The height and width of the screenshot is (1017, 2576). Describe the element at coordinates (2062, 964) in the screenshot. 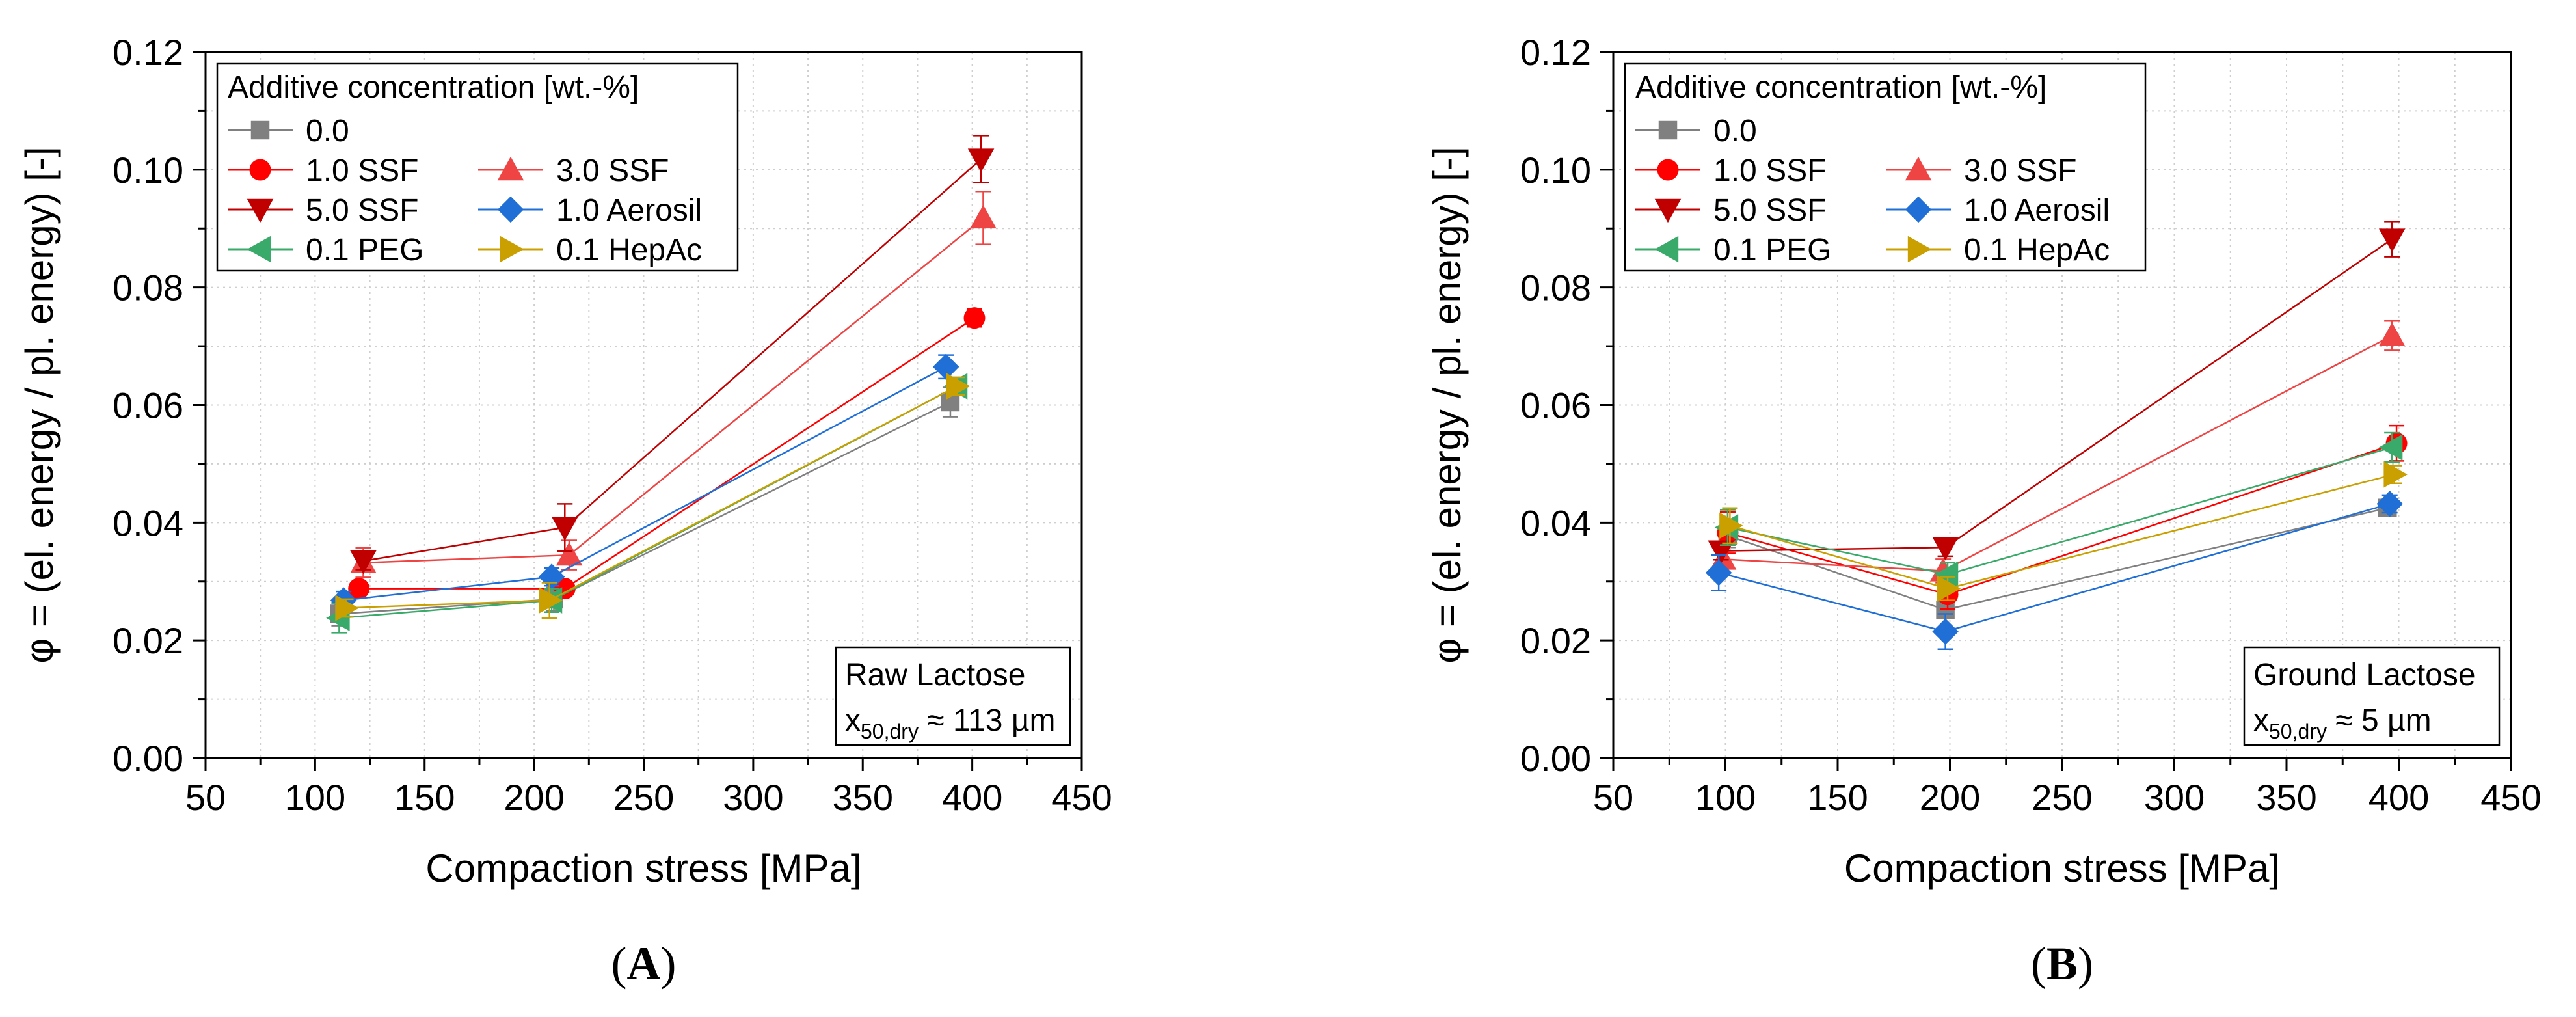

I see `panel-label-letter: B` at that location.